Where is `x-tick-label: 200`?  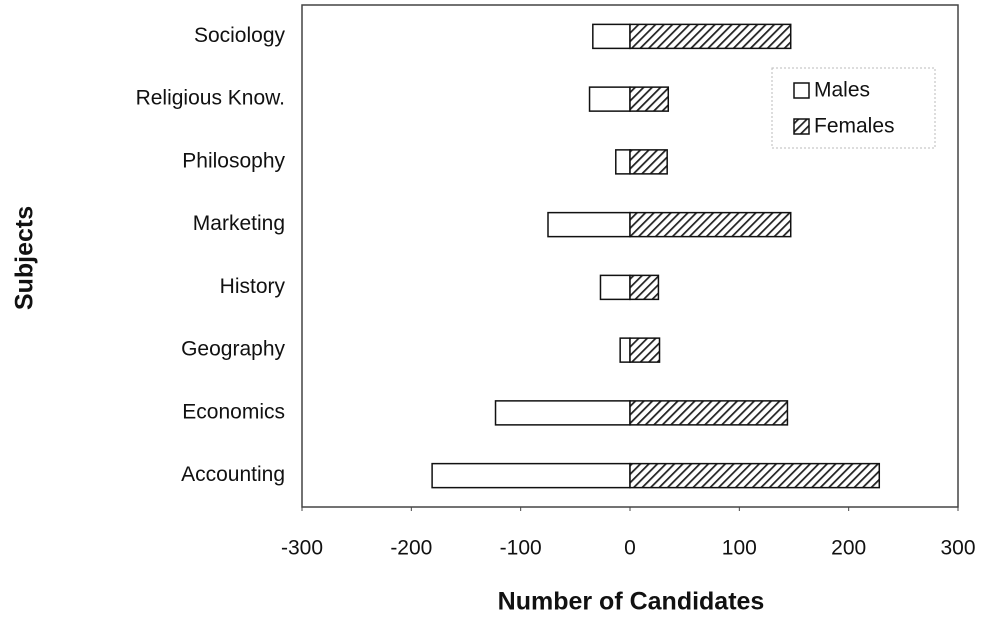
x-tick-label: 200 is located at coordinates (848, 548).